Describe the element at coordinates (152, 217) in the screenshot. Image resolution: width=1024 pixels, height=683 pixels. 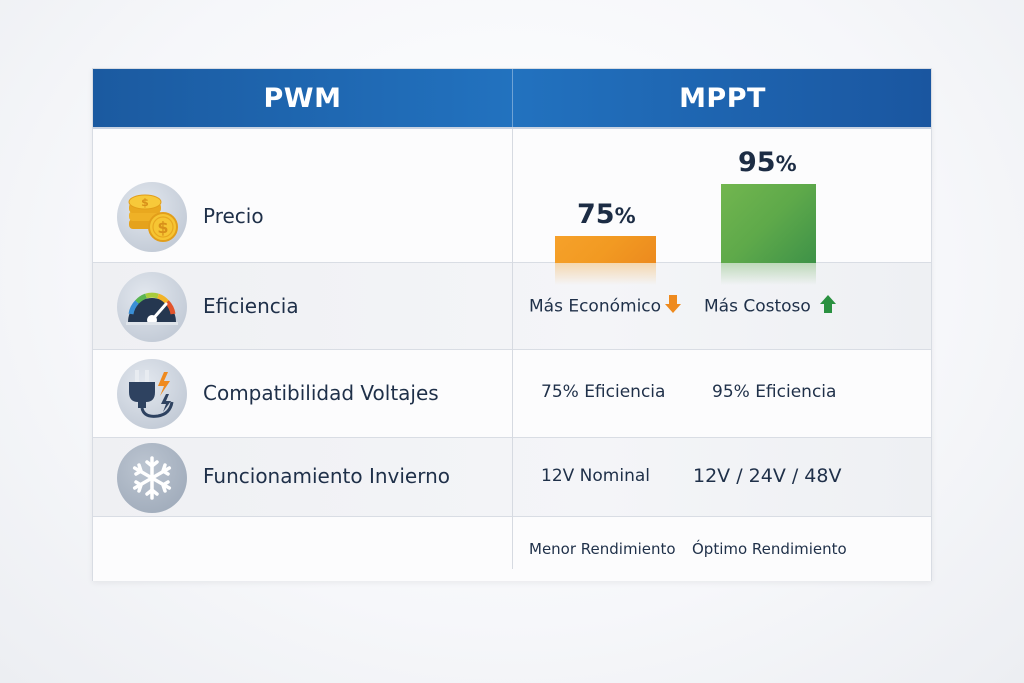
I see `coins-icon: $ $` at that location.